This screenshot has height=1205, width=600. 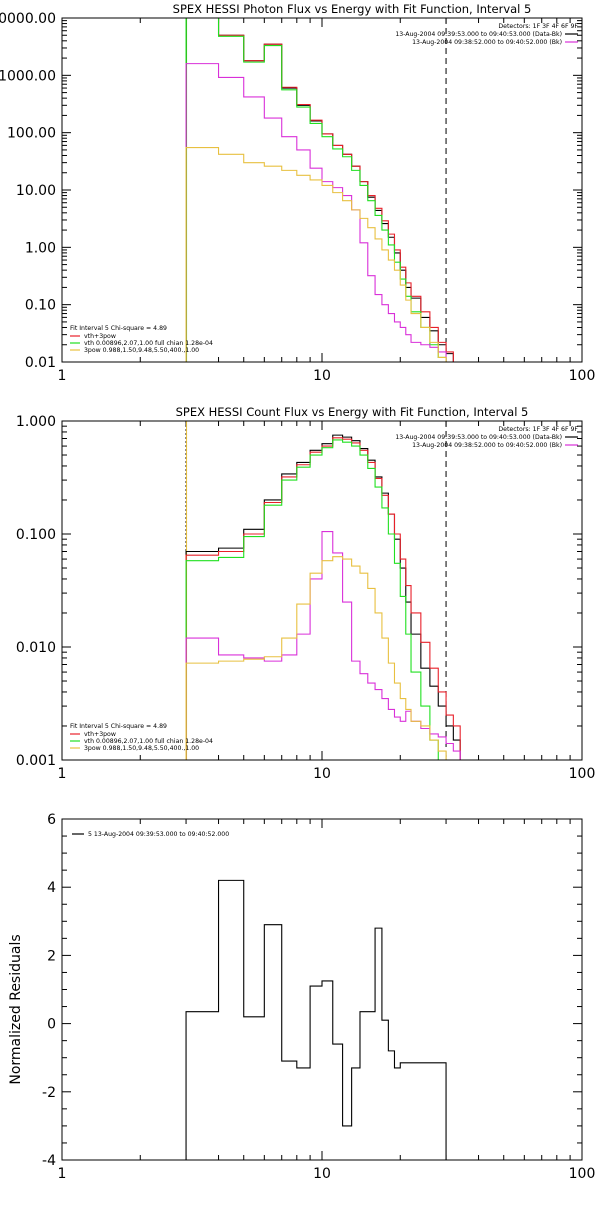 What do you see at coordinates (28, 19) in the screenshot?
I see `y-tick-label: 10000.00` at bounding box center [28, 19].